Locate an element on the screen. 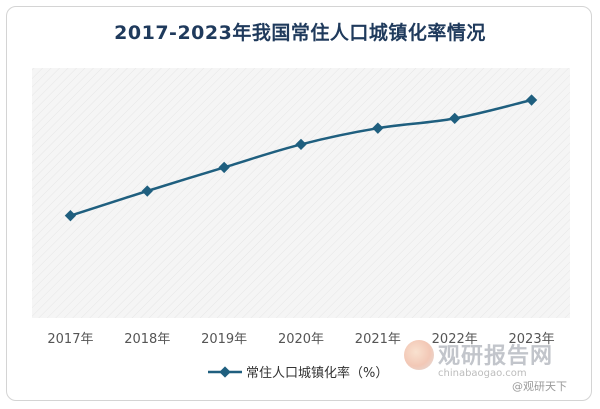 The image size is (600, 409). legend: 常住人口城镇化率（%） is located at coordinates (298, 373).